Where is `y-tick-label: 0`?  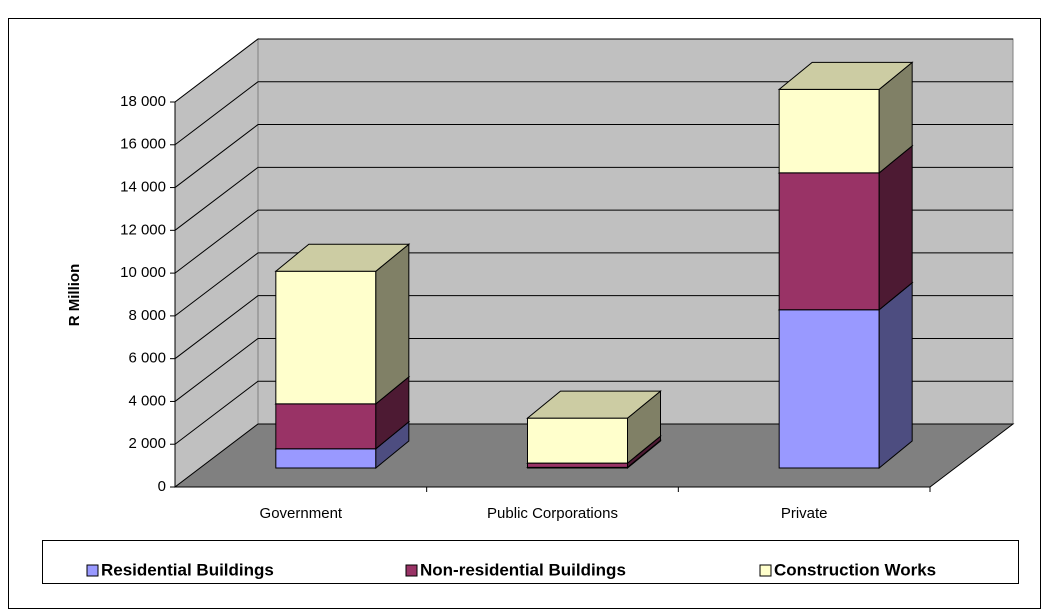 y-tick-label: 0 is located at coordinates (162, 486).